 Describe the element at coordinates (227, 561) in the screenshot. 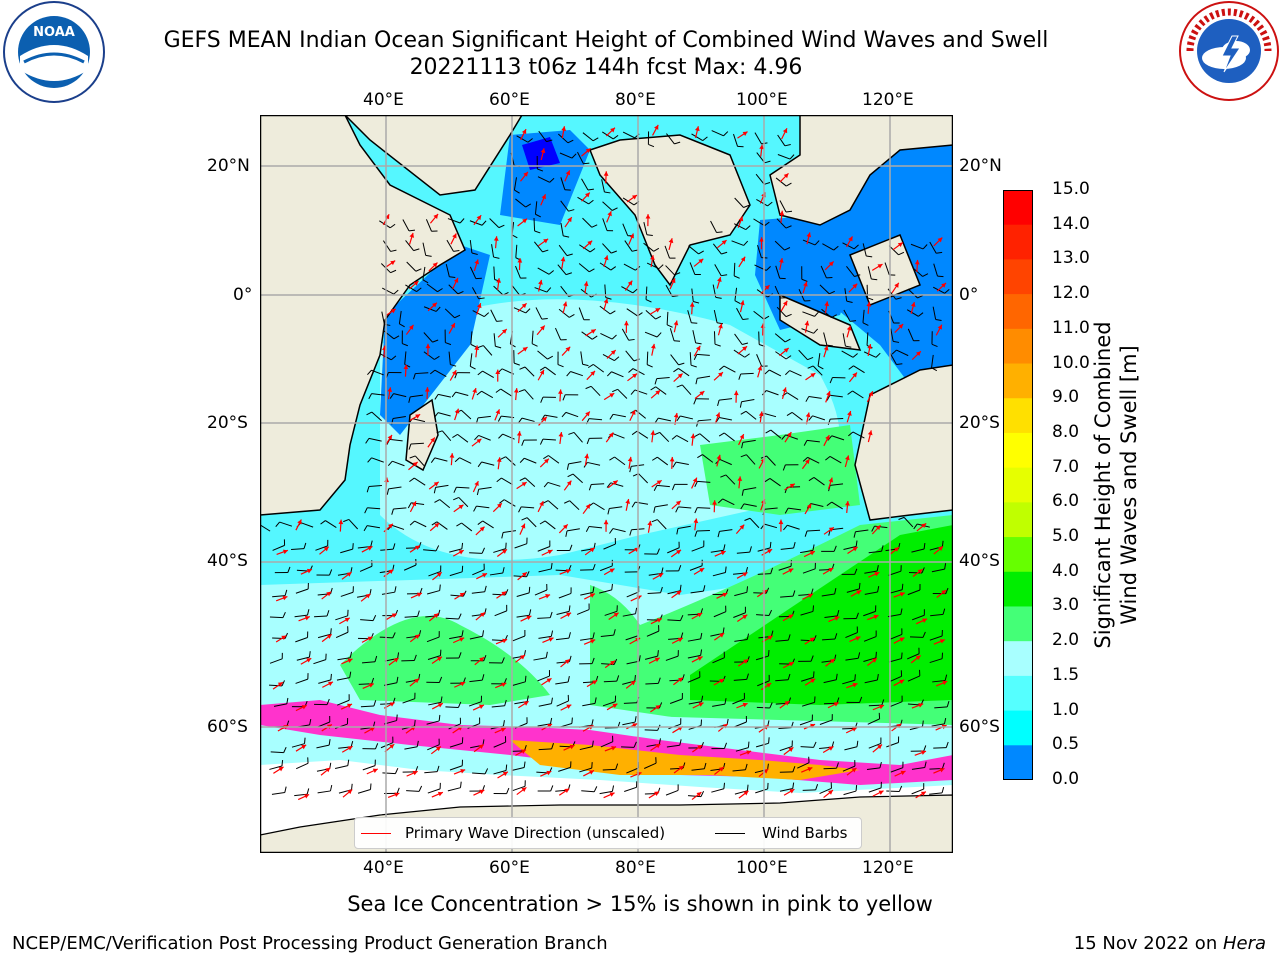

I see `lat-label-40s-left: 40°S` at that location.